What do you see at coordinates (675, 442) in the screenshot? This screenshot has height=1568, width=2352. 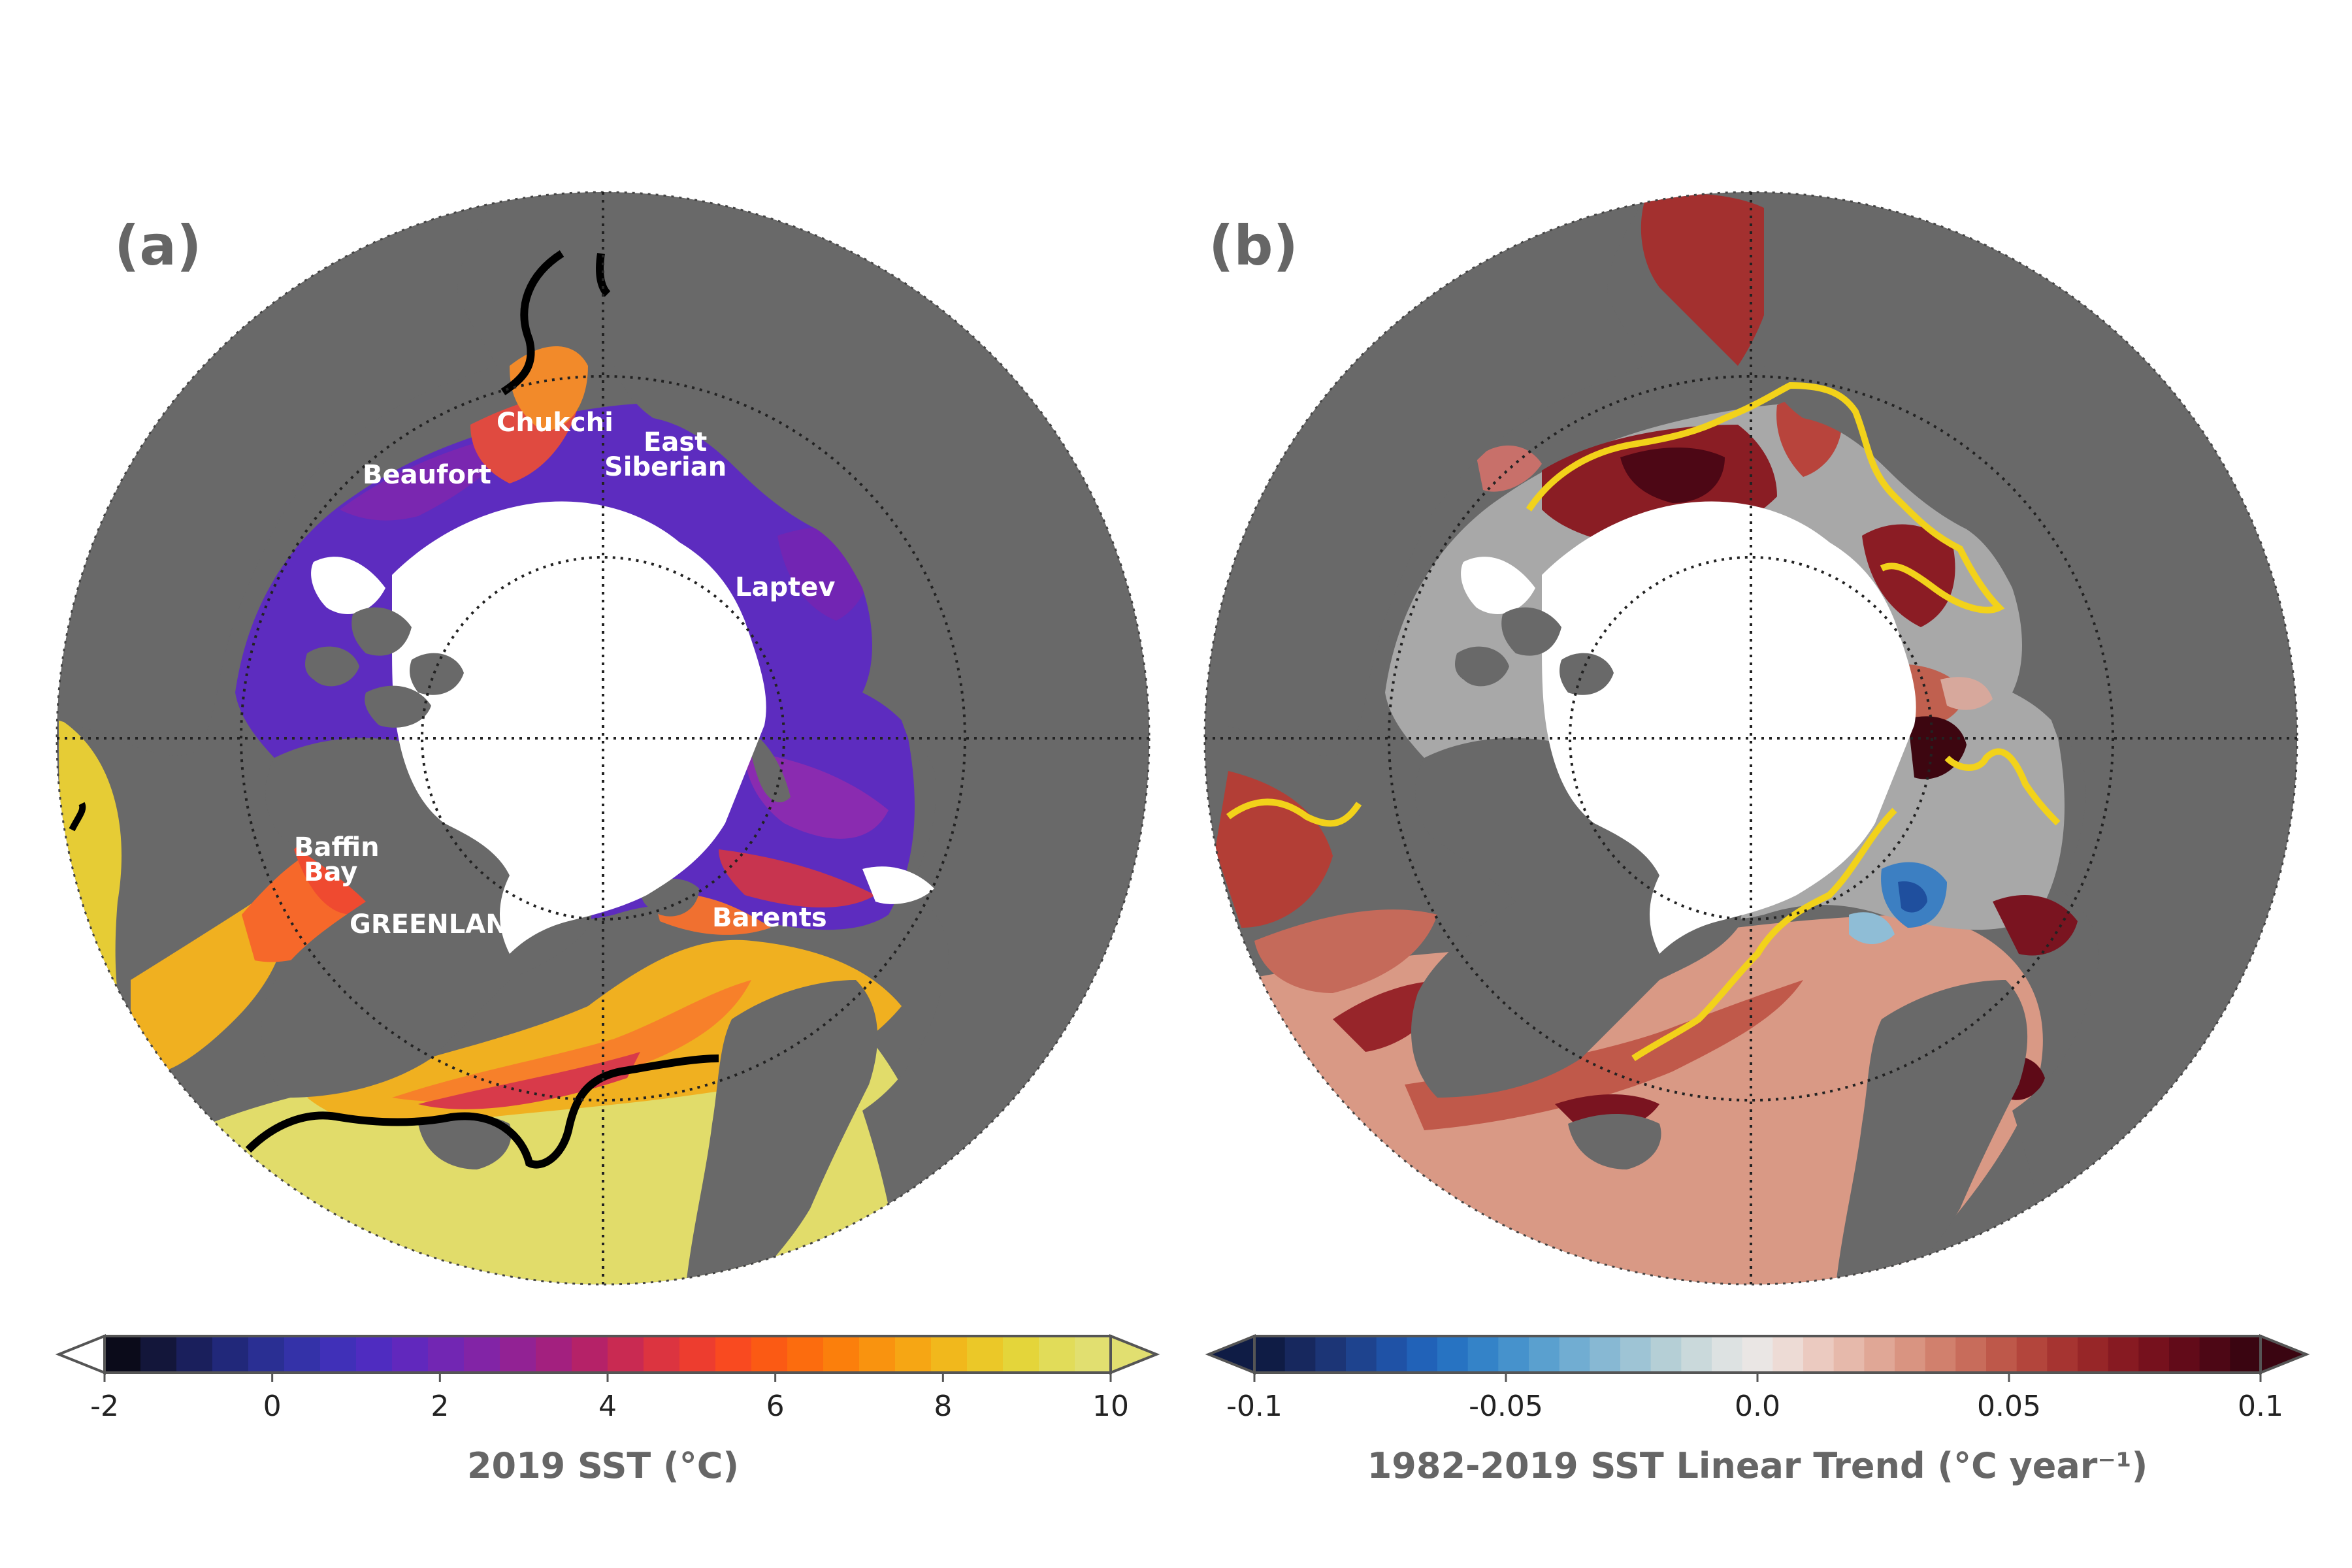 I see `label-east: East` at bounding box center [675, 442].